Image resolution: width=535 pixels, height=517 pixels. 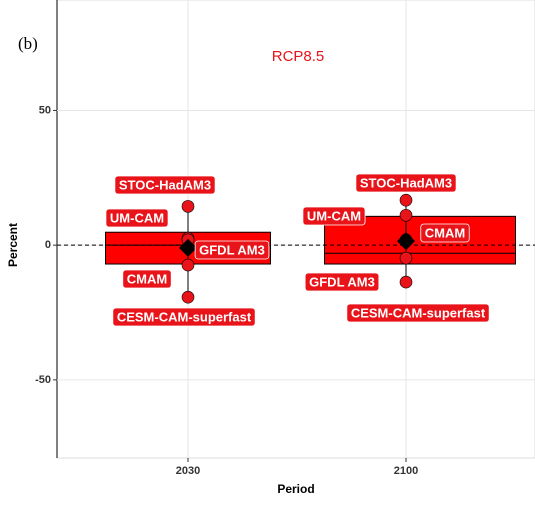 What do you see at coordinates (45, 110) in the screenshot?
I see `y-tick-label: 50` at bounding box center [45, 110].